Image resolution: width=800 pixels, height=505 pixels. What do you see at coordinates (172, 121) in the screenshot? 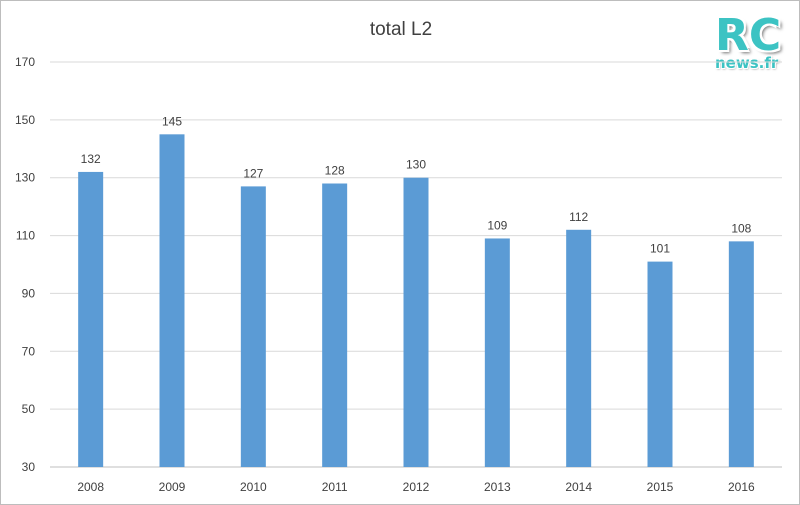
I see `data-label: 145` at bounding box center [172, 121].